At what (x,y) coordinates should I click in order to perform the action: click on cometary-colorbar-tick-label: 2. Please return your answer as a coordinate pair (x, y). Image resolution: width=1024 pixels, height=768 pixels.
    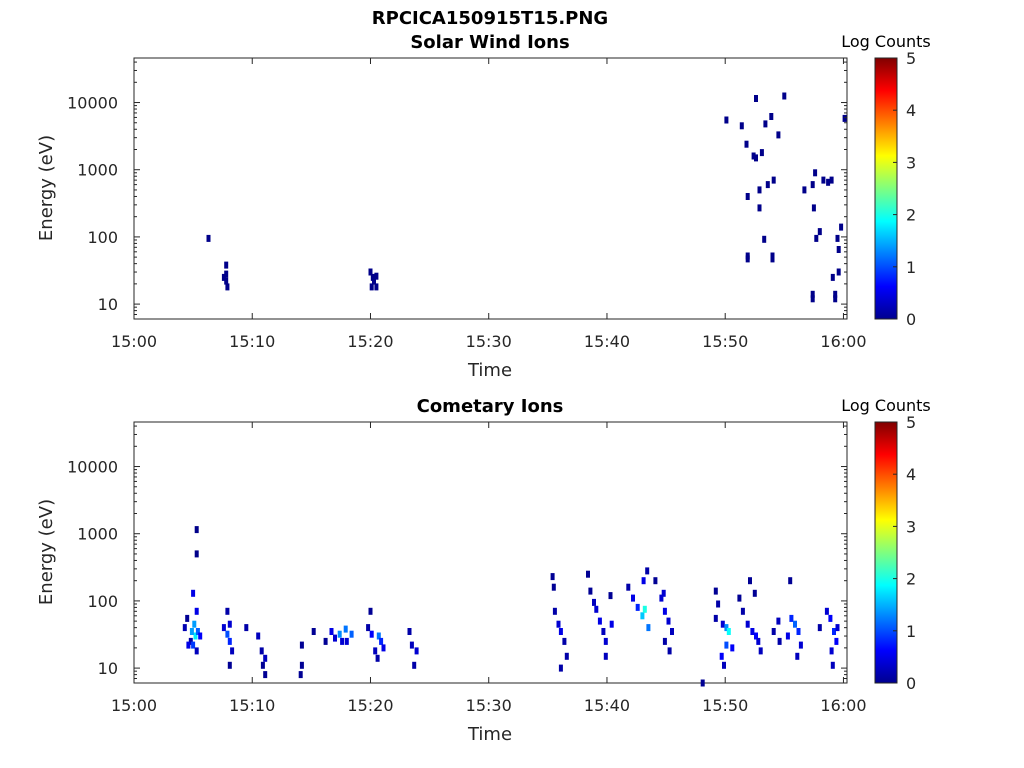
    Looking at the image, I should click on (911, 579).